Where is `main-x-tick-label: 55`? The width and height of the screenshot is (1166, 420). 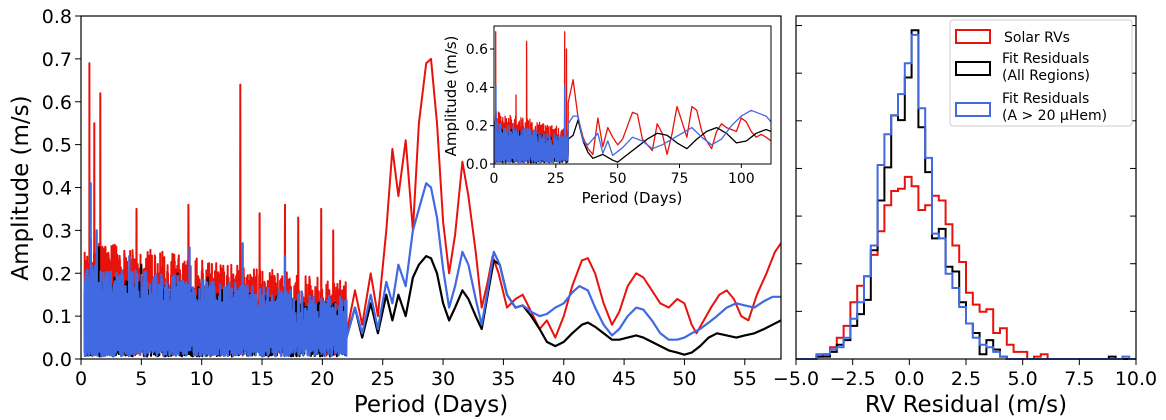 main-x-tick-label: 55 is located at coordinates (745, 379).